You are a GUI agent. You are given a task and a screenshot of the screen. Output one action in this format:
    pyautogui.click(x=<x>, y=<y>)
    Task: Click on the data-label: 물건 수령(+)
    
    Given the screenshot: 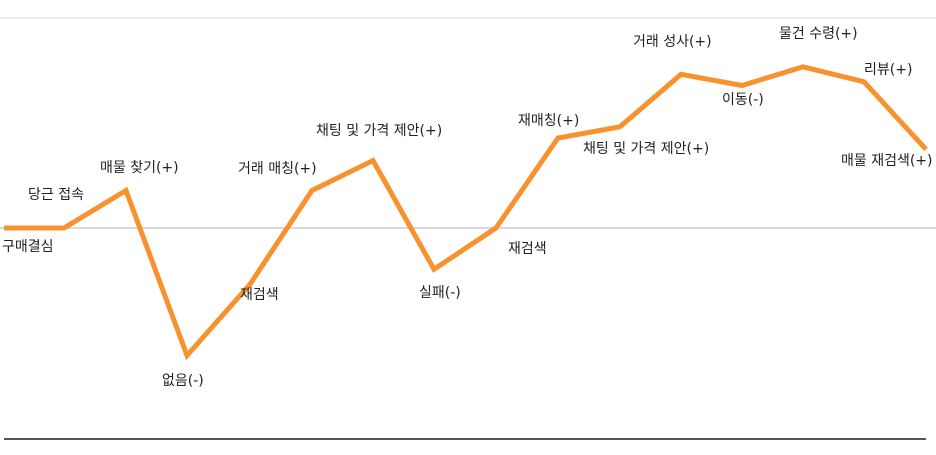 What is the action you would take?
    pyautogui.click(x=818, y=34)
    